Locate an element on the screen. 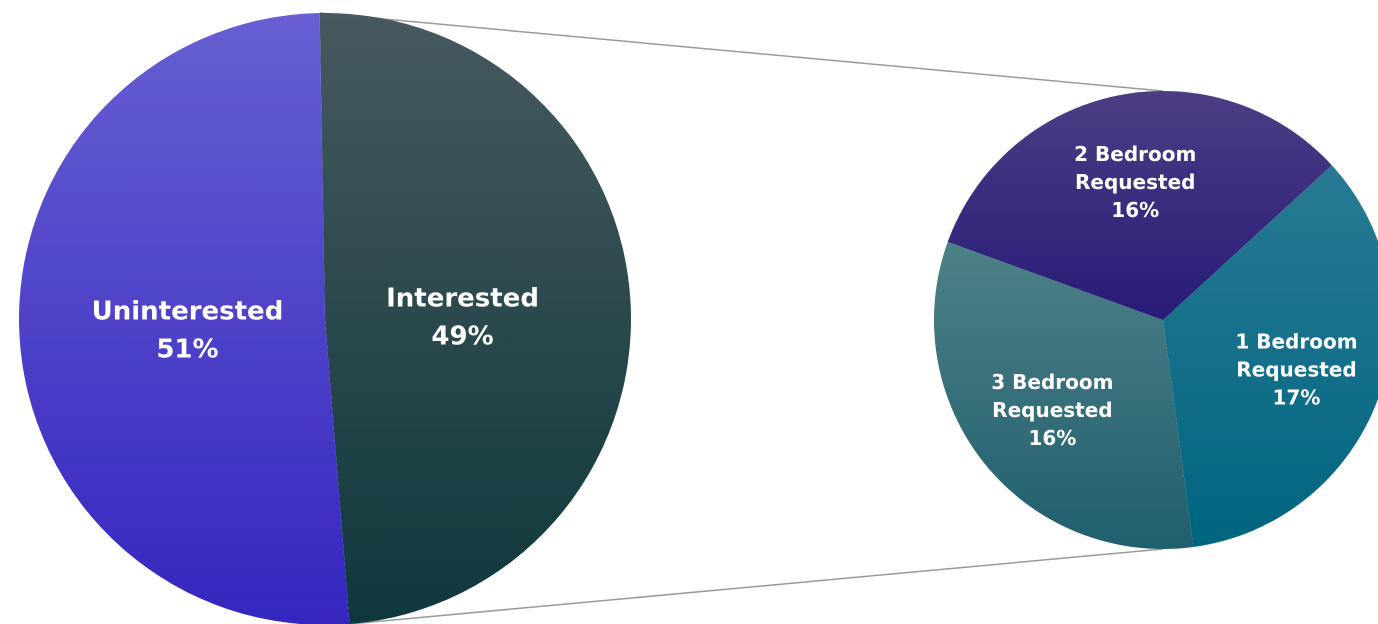  slice-2-bedroom is located at coordinates (1139, 205).